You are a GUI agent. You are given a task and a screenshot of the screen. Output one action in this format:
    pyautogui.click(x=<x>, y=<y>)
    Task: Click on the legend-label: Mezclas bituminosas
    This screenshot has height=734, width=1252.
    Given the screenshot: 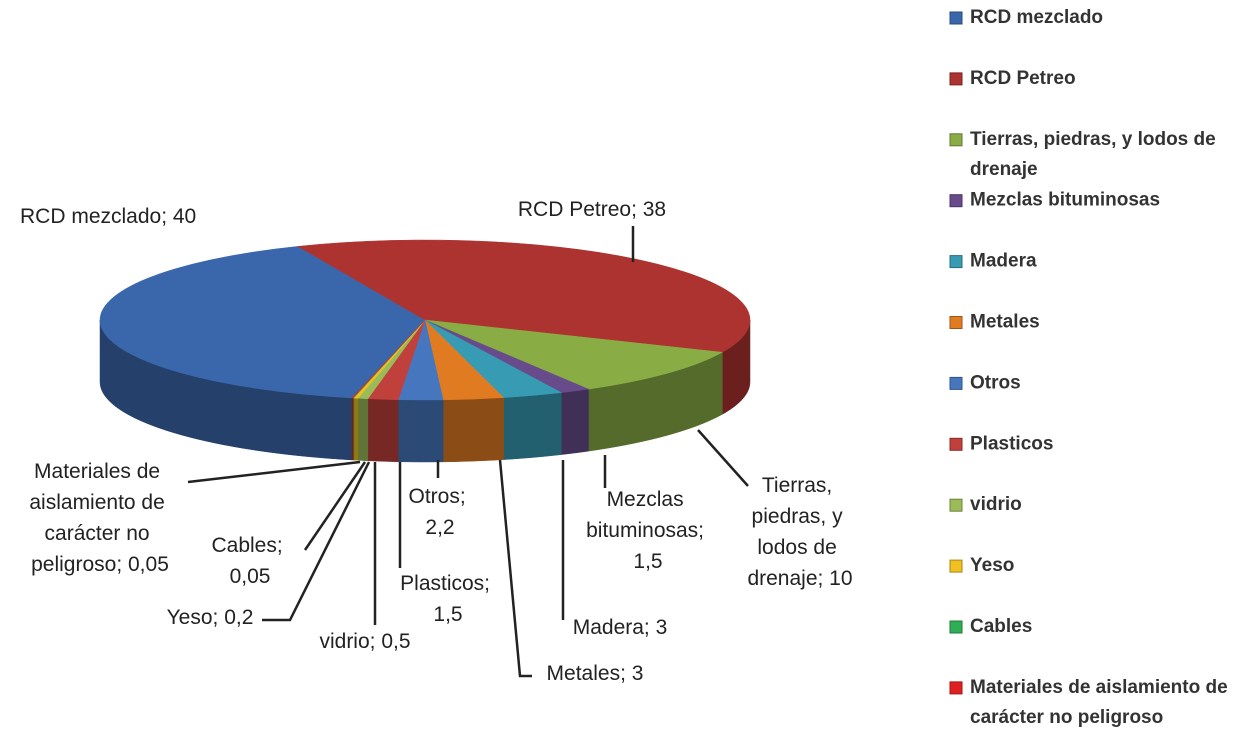 What is the action you would take?
    pyautogui.click(x=1065, y=200)
    